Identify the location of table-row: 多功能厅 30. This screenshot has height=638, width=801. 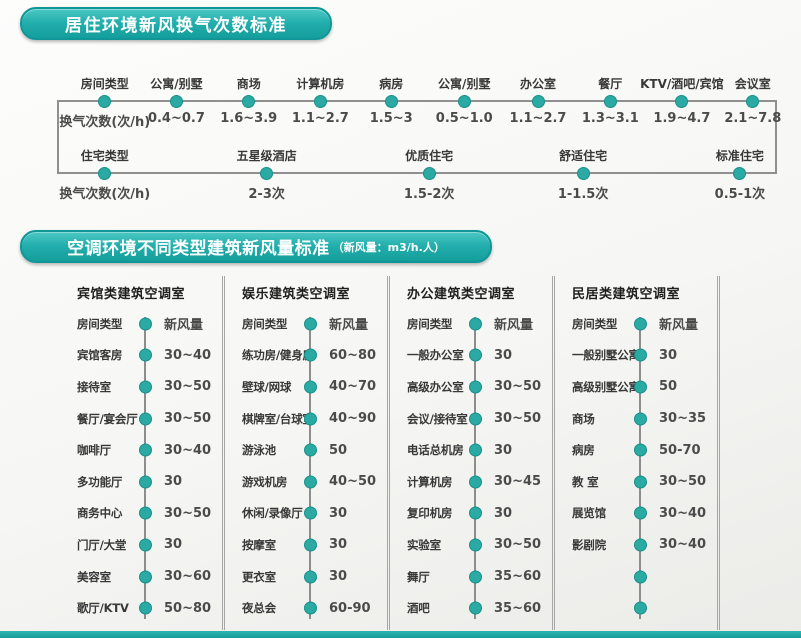
(141, 482).